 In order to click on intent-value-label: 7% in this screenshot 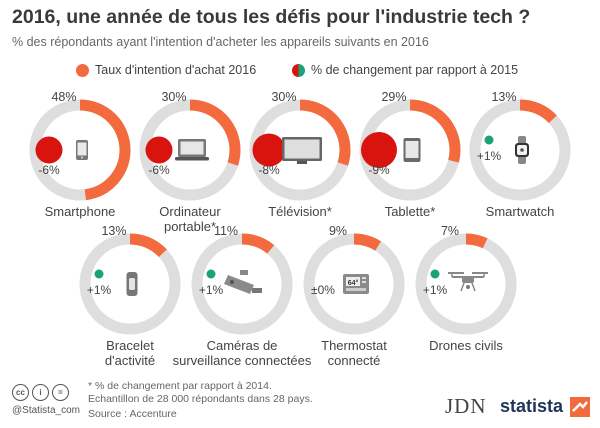, I will do `click(450, 231)`.